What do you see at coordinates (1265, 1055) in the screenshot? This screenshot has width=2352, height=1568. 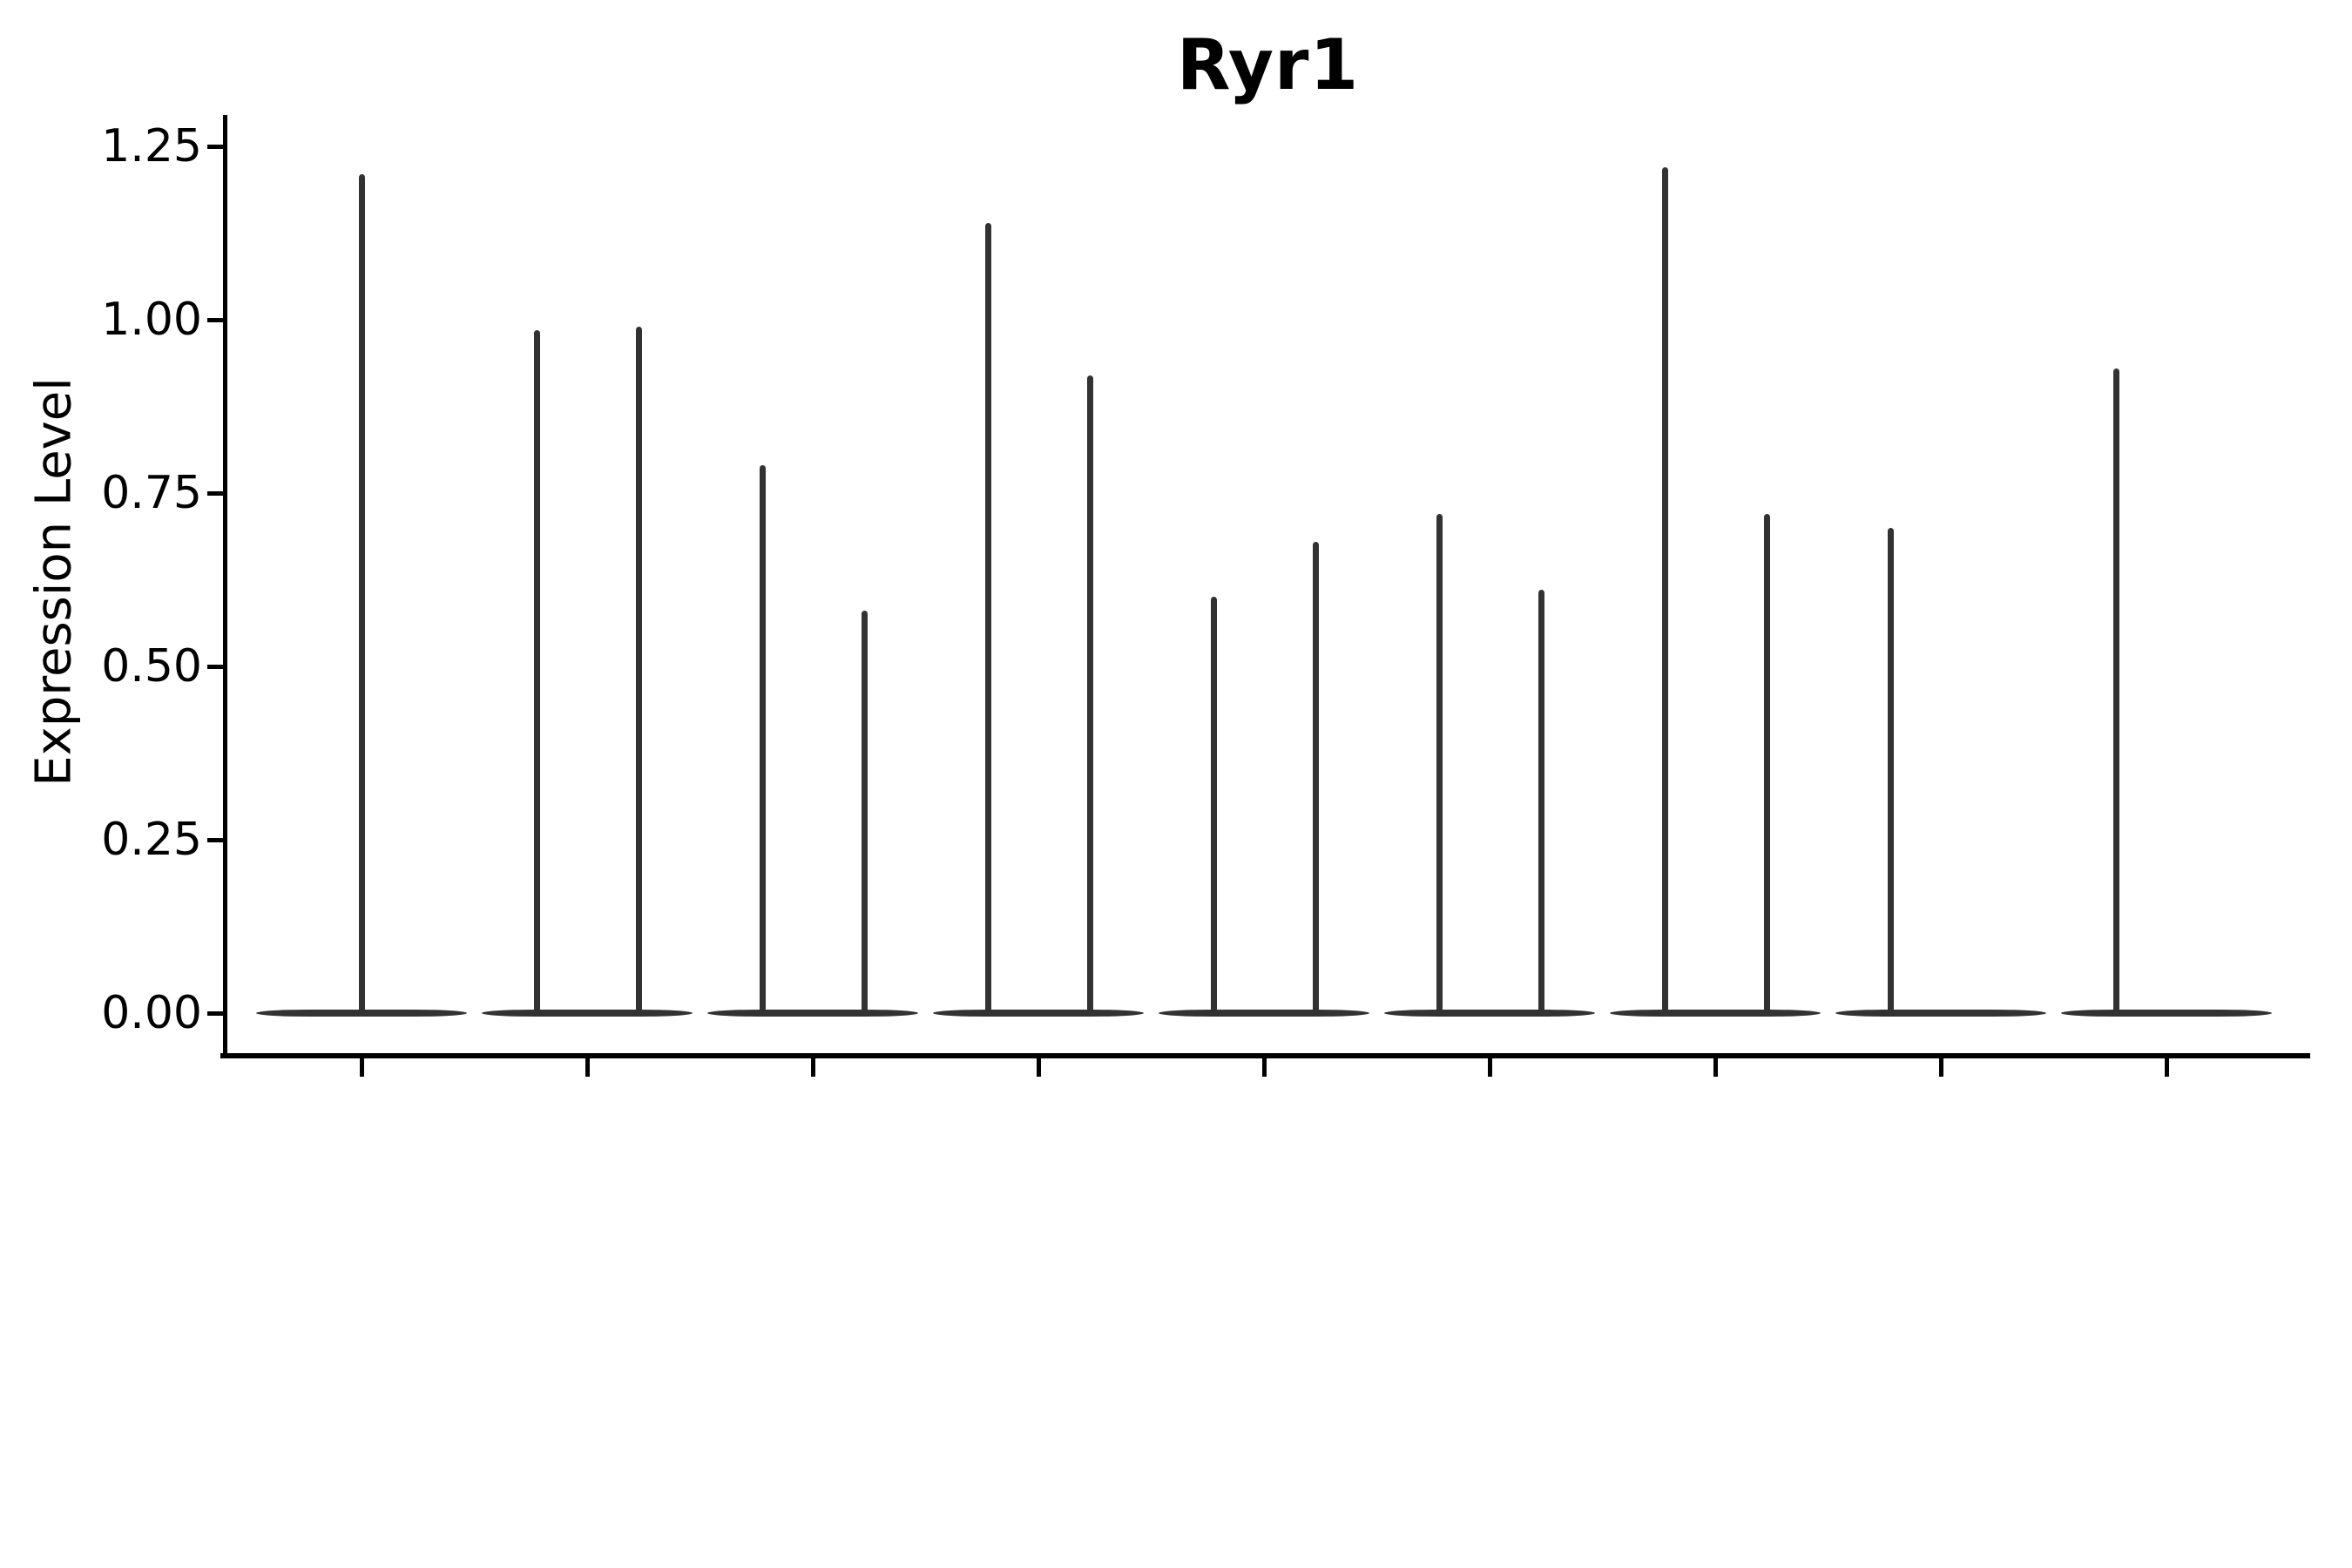 I see `x-axis-spine` at bounding box center [1265, 1055].